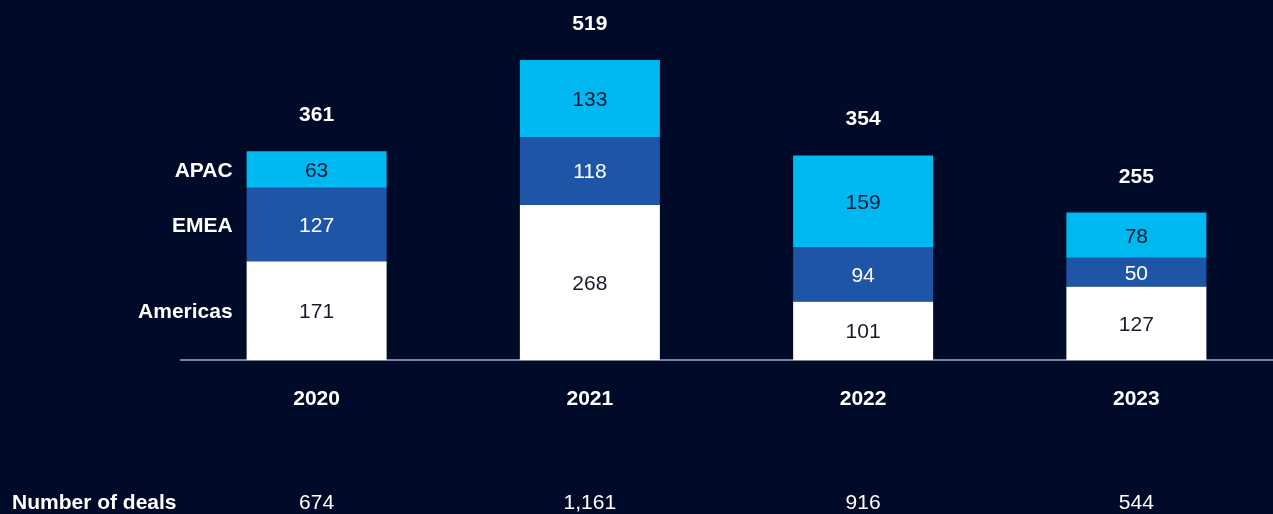  Describe the element at coordinates (203, 170) in the screenshot. I see `series-label: APAC` at that location.